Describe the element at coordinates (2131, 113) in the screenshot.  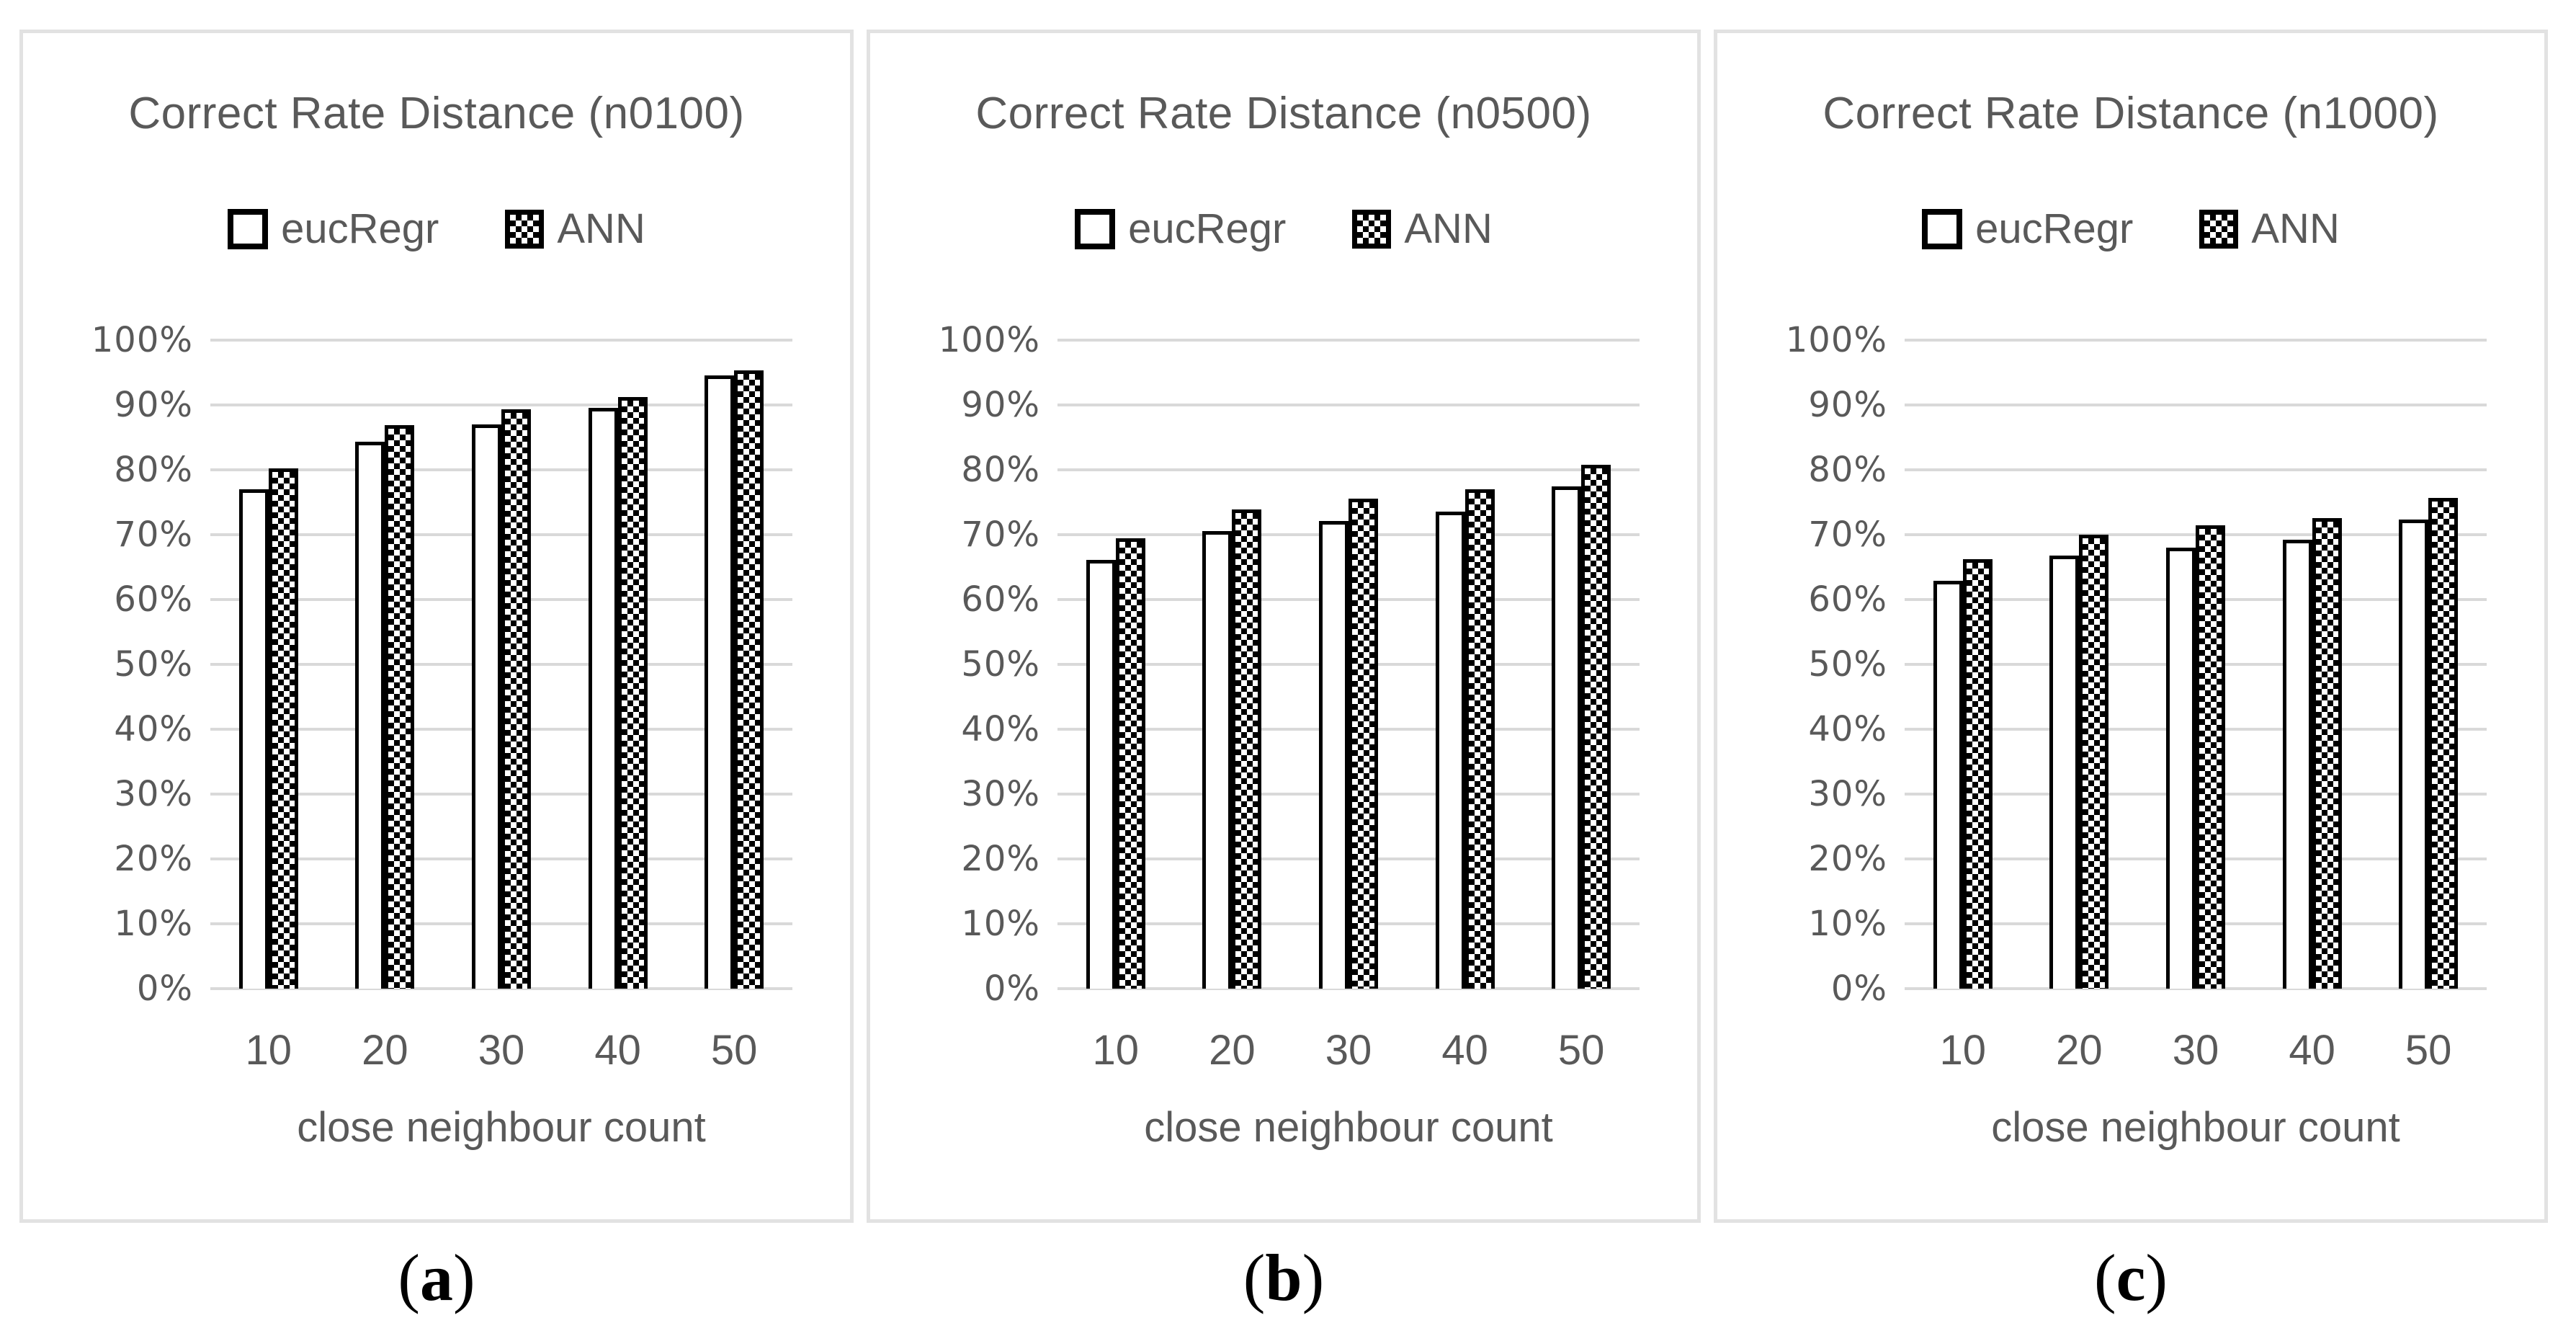
I see `chart-title: Correct Rate Distance (n1000)` at that location.